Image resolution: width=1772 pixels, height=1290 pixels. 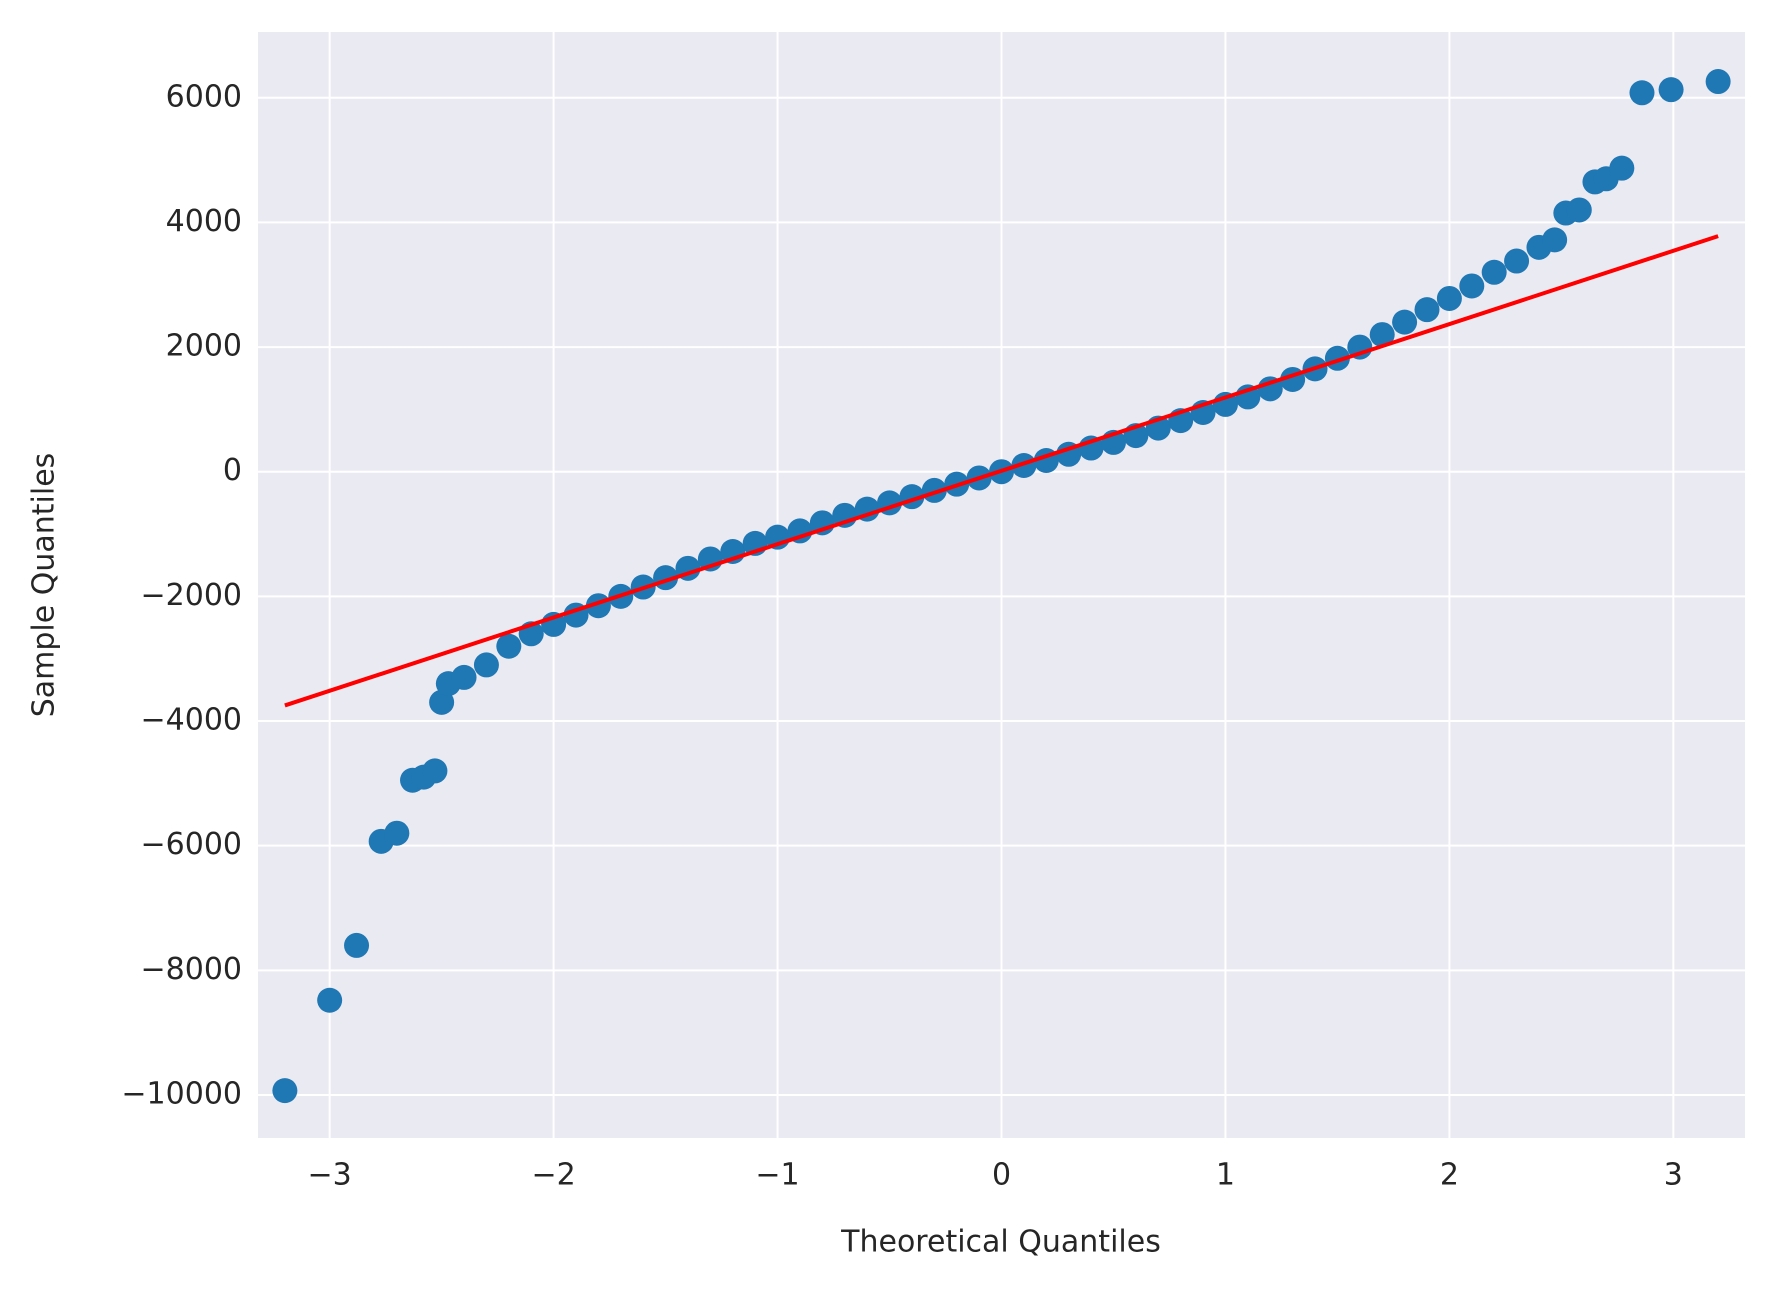 I want to click on y-tick-label: 4000, so click(x=204, y=221).